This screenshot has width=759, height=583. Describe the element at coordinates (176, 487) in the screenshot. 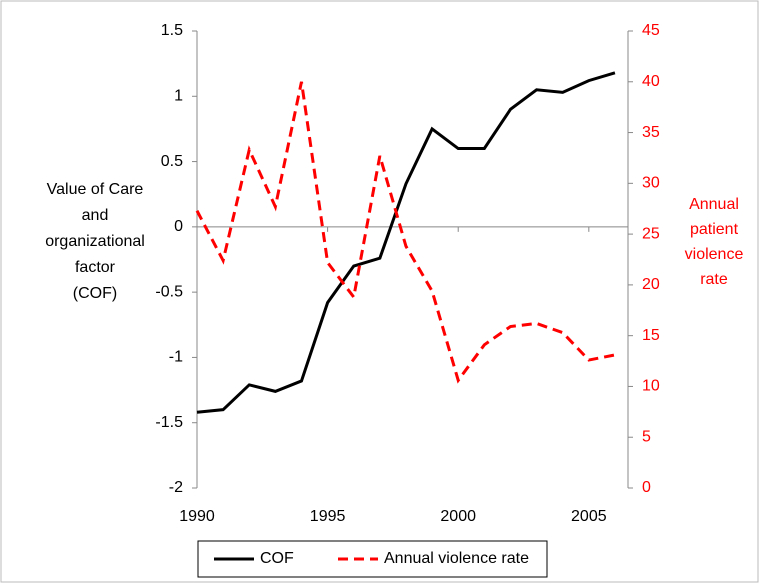

I see `y-tick-label: -2` at that location.